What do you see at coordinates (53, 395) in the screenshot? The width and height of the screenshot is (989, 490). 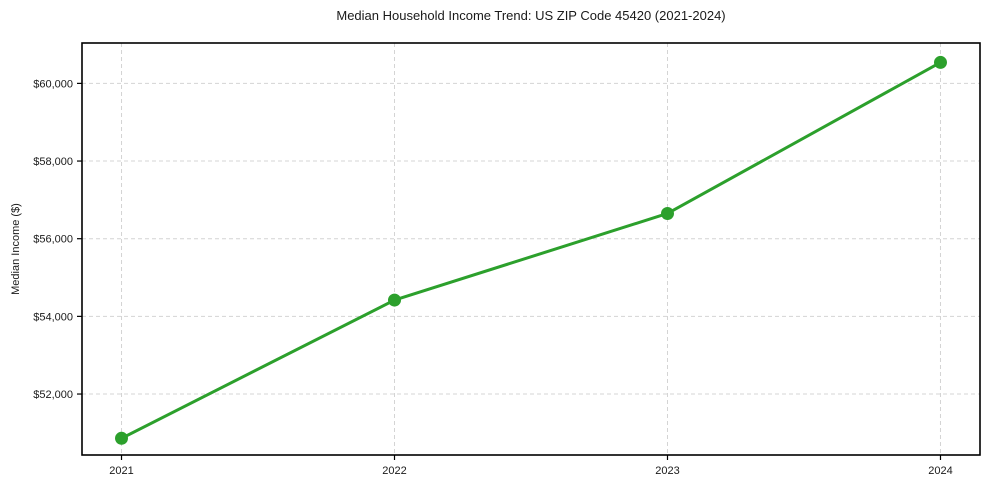 I see `y-tick-label: $52,000` at bounding box center [53, 395].